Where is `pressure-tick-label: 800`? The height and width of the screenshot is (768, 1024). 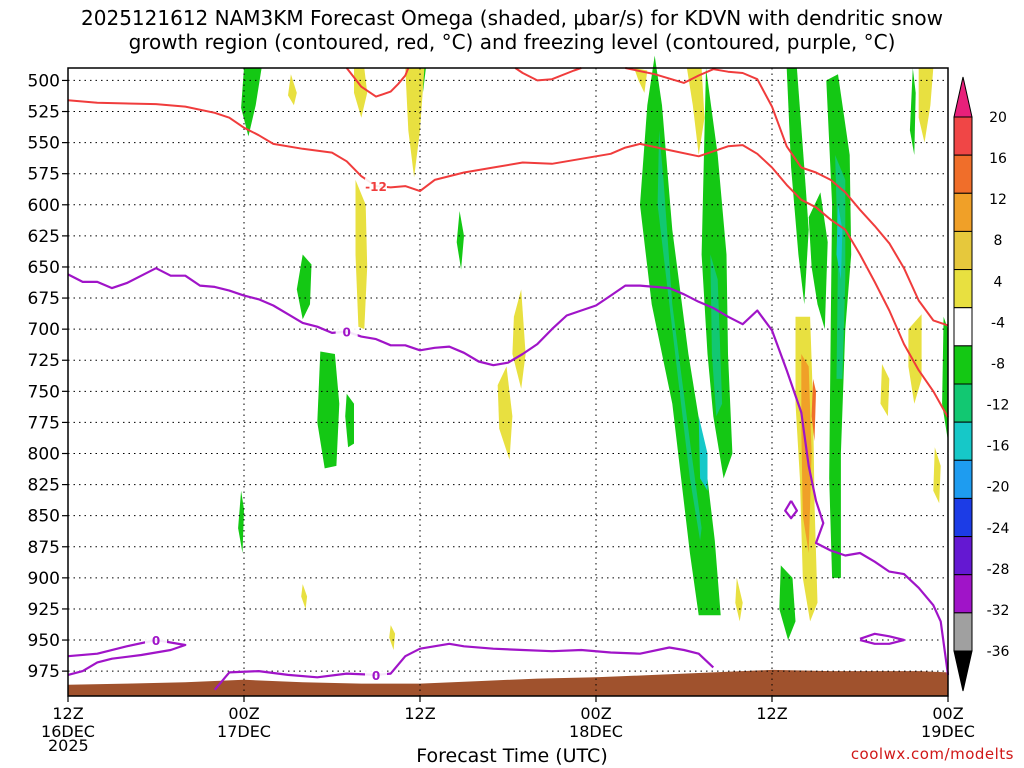 pressure-tick-label: 800 is located at coordinates (44, 455).